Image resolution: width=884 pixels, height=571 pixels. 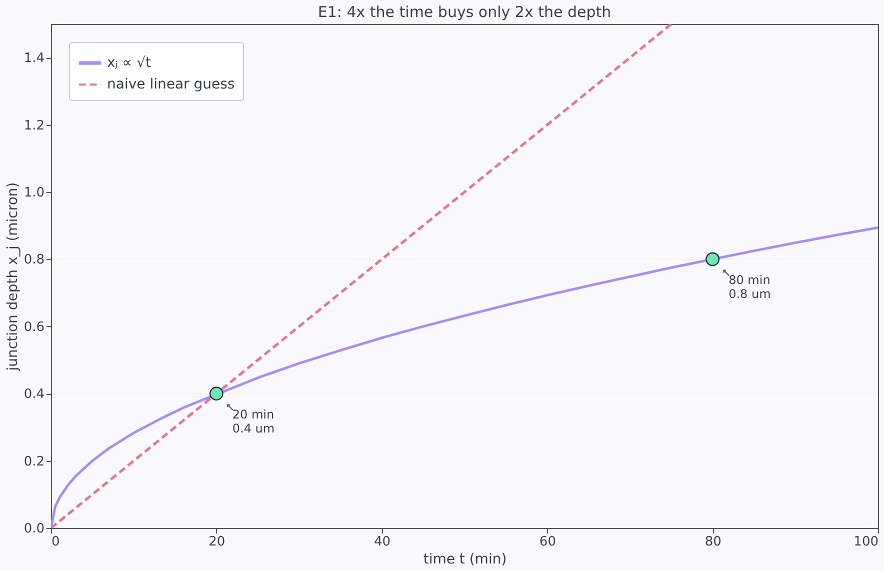 I want to click on y-tick-label: 0.2, so click(x=34, y=462).